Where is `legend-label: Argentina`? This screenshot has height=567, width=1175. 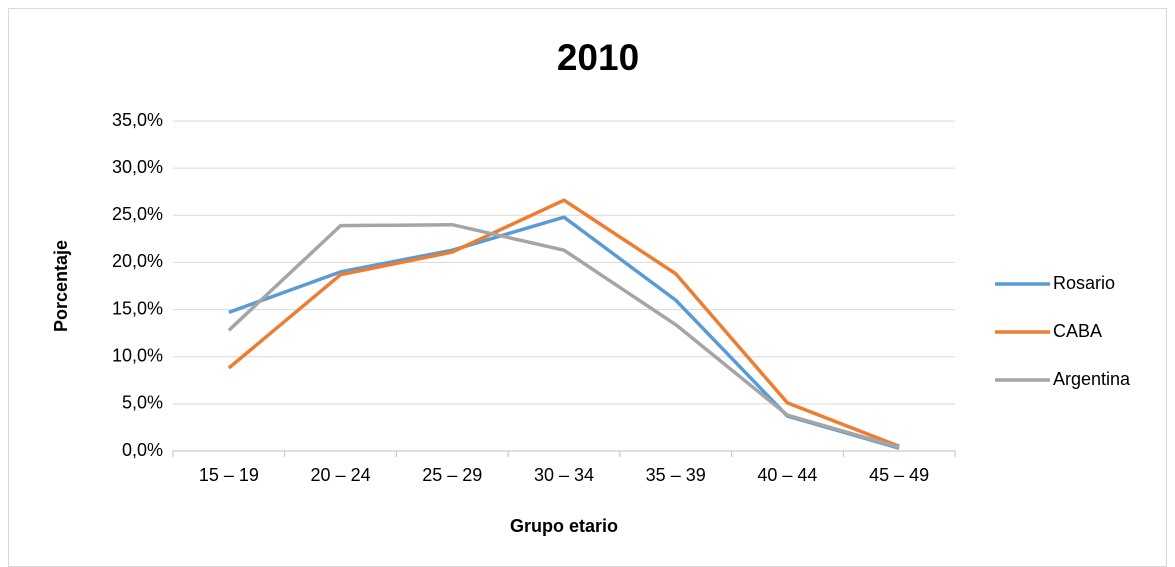
legend-label: Argentina is located at coordinates (1092, 379).